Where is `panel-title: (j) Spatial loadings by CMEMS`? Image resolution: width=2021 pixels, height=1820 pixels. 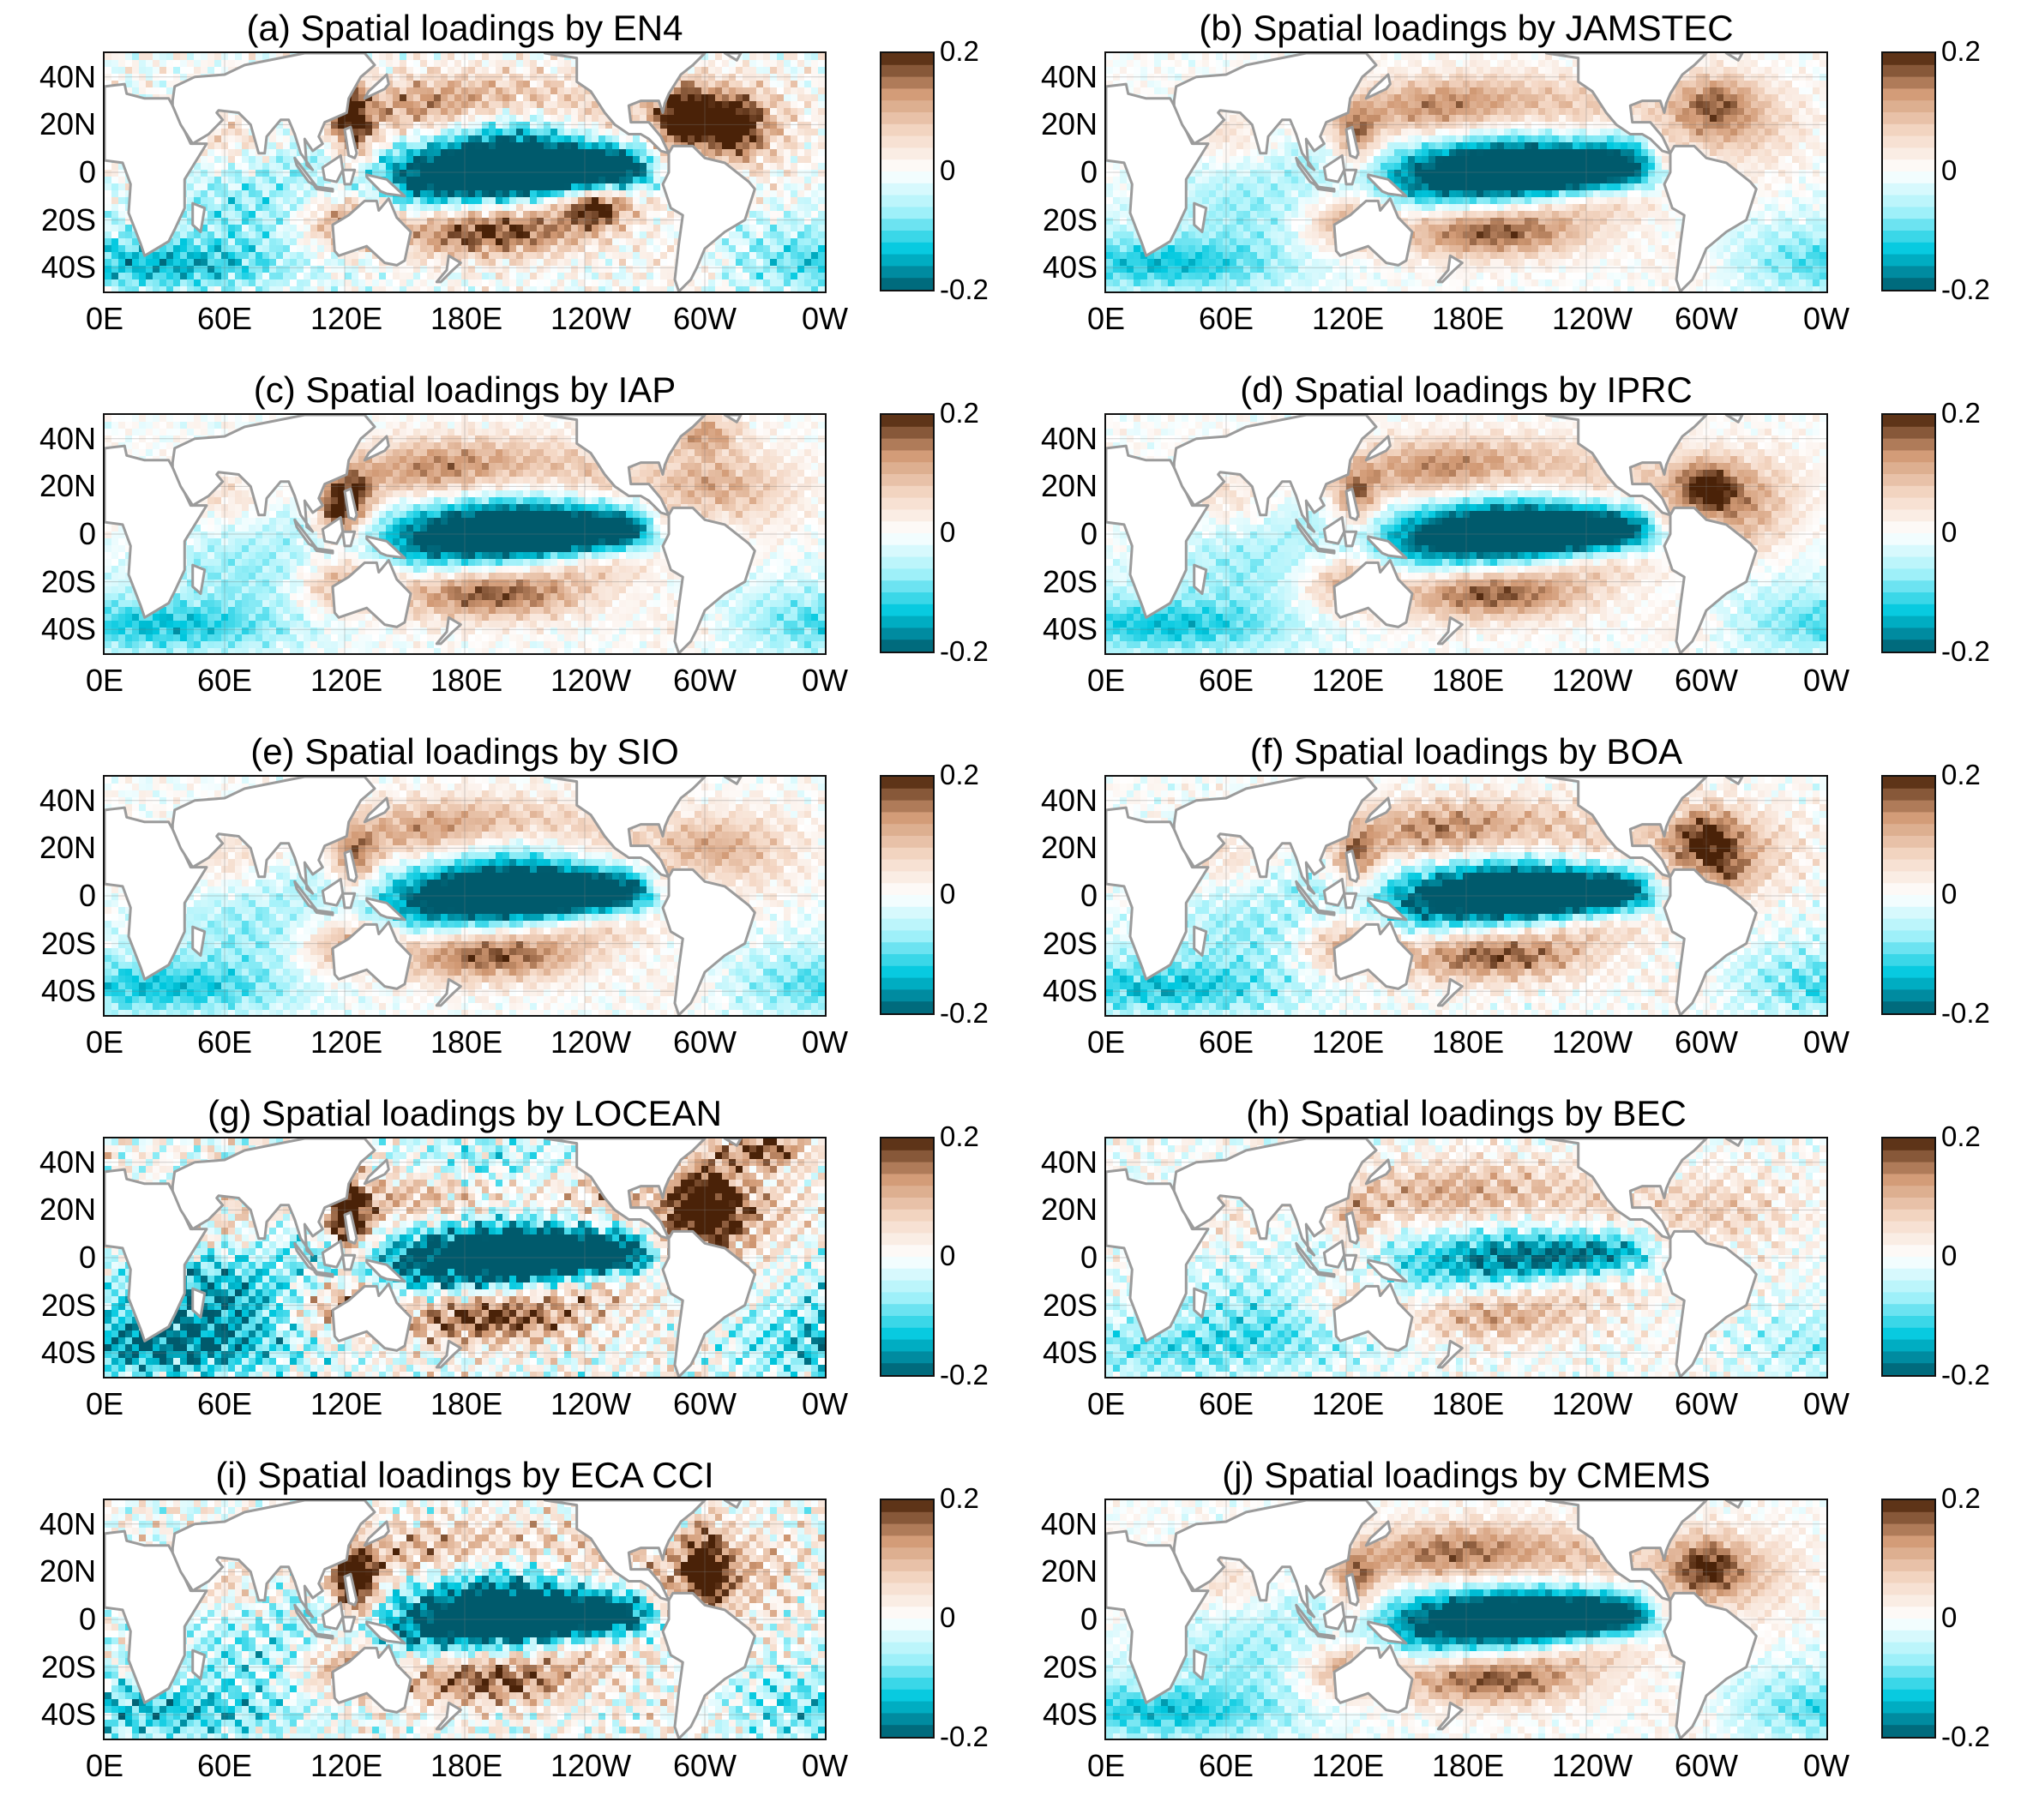
panel-title: (j) Spatial loadings by CMEMS is located at coordinates (1466, 1476).